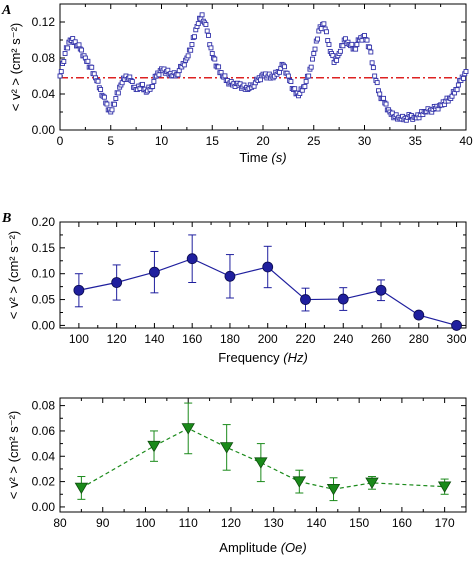  I want to click on y-tick-label: 0.02, so click(44, 482).